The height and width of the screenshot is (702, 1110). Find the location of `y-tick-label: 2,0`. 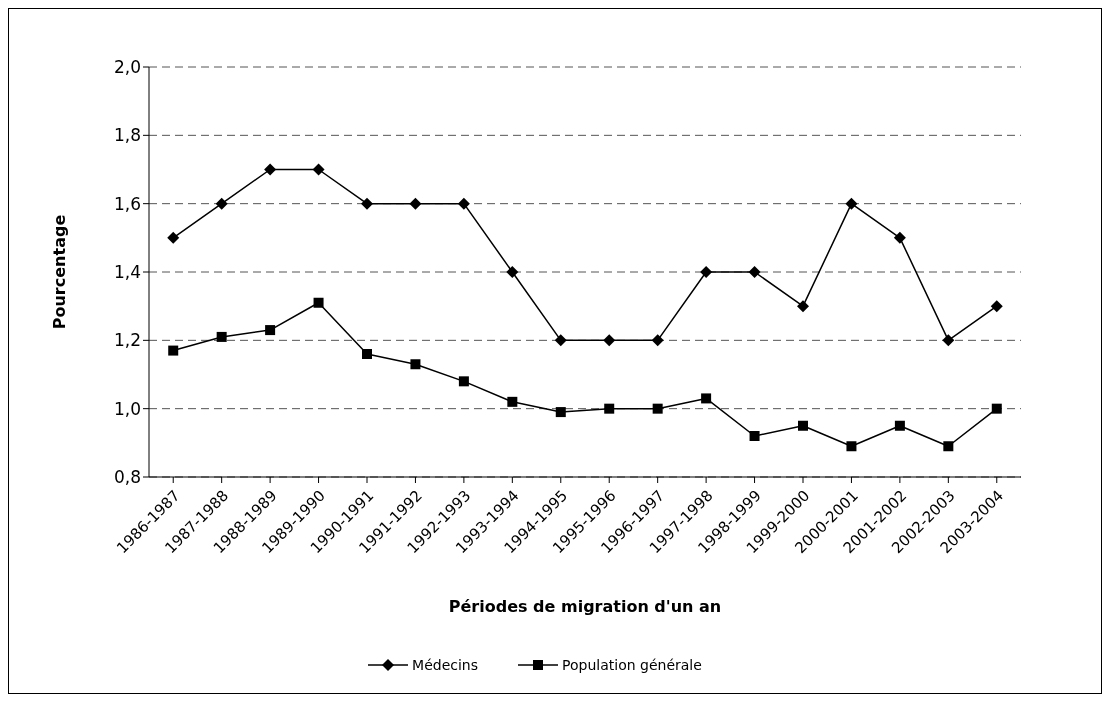

y-tick-label: 2,0 is located at coordinates (127, 67).